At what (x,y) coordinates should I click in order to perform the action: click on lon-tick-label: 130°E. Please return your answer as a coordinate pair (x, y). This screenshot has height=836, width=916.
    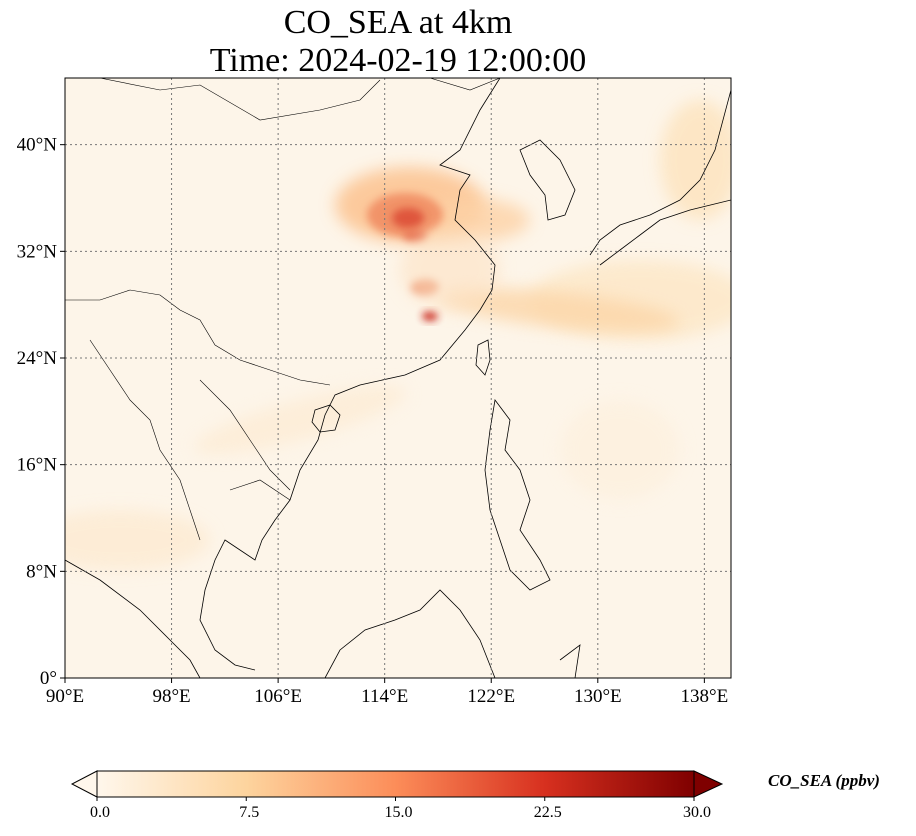
    Looking at the image, I should click on (598, 696).